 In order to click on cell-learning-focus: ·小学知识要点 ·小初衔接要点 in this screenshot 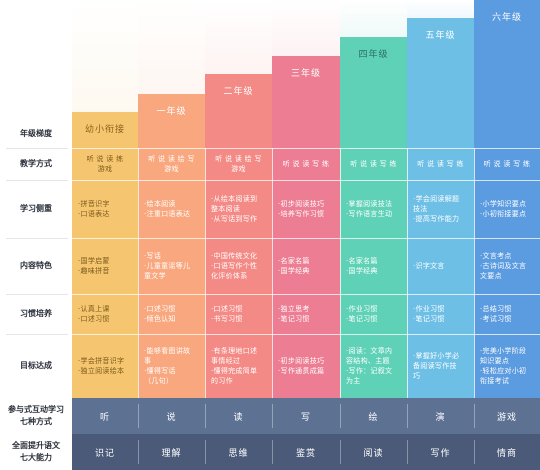, I will do `click(507, 209)`.